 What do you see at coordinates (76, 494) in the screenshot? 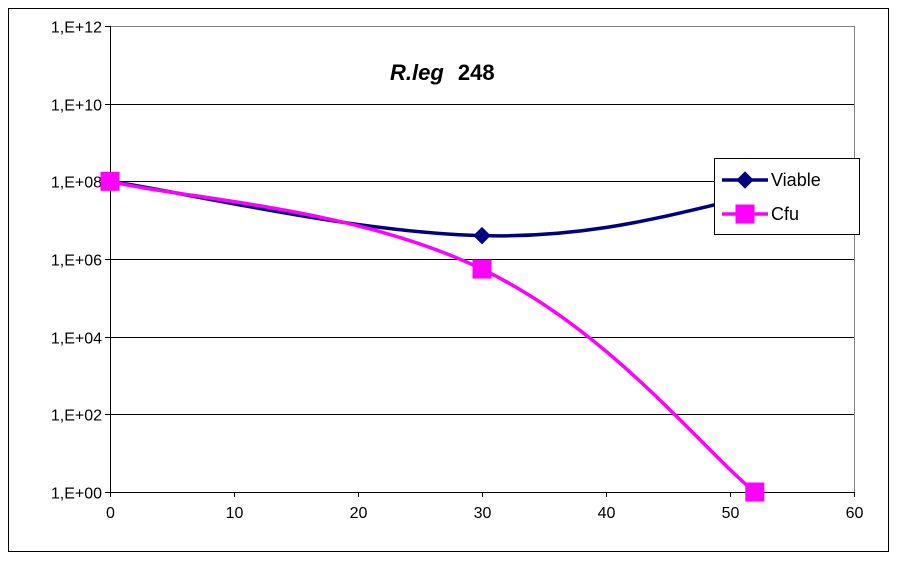
I see `y-tick-label: 1,E+00` at bounding box center [76, 494].